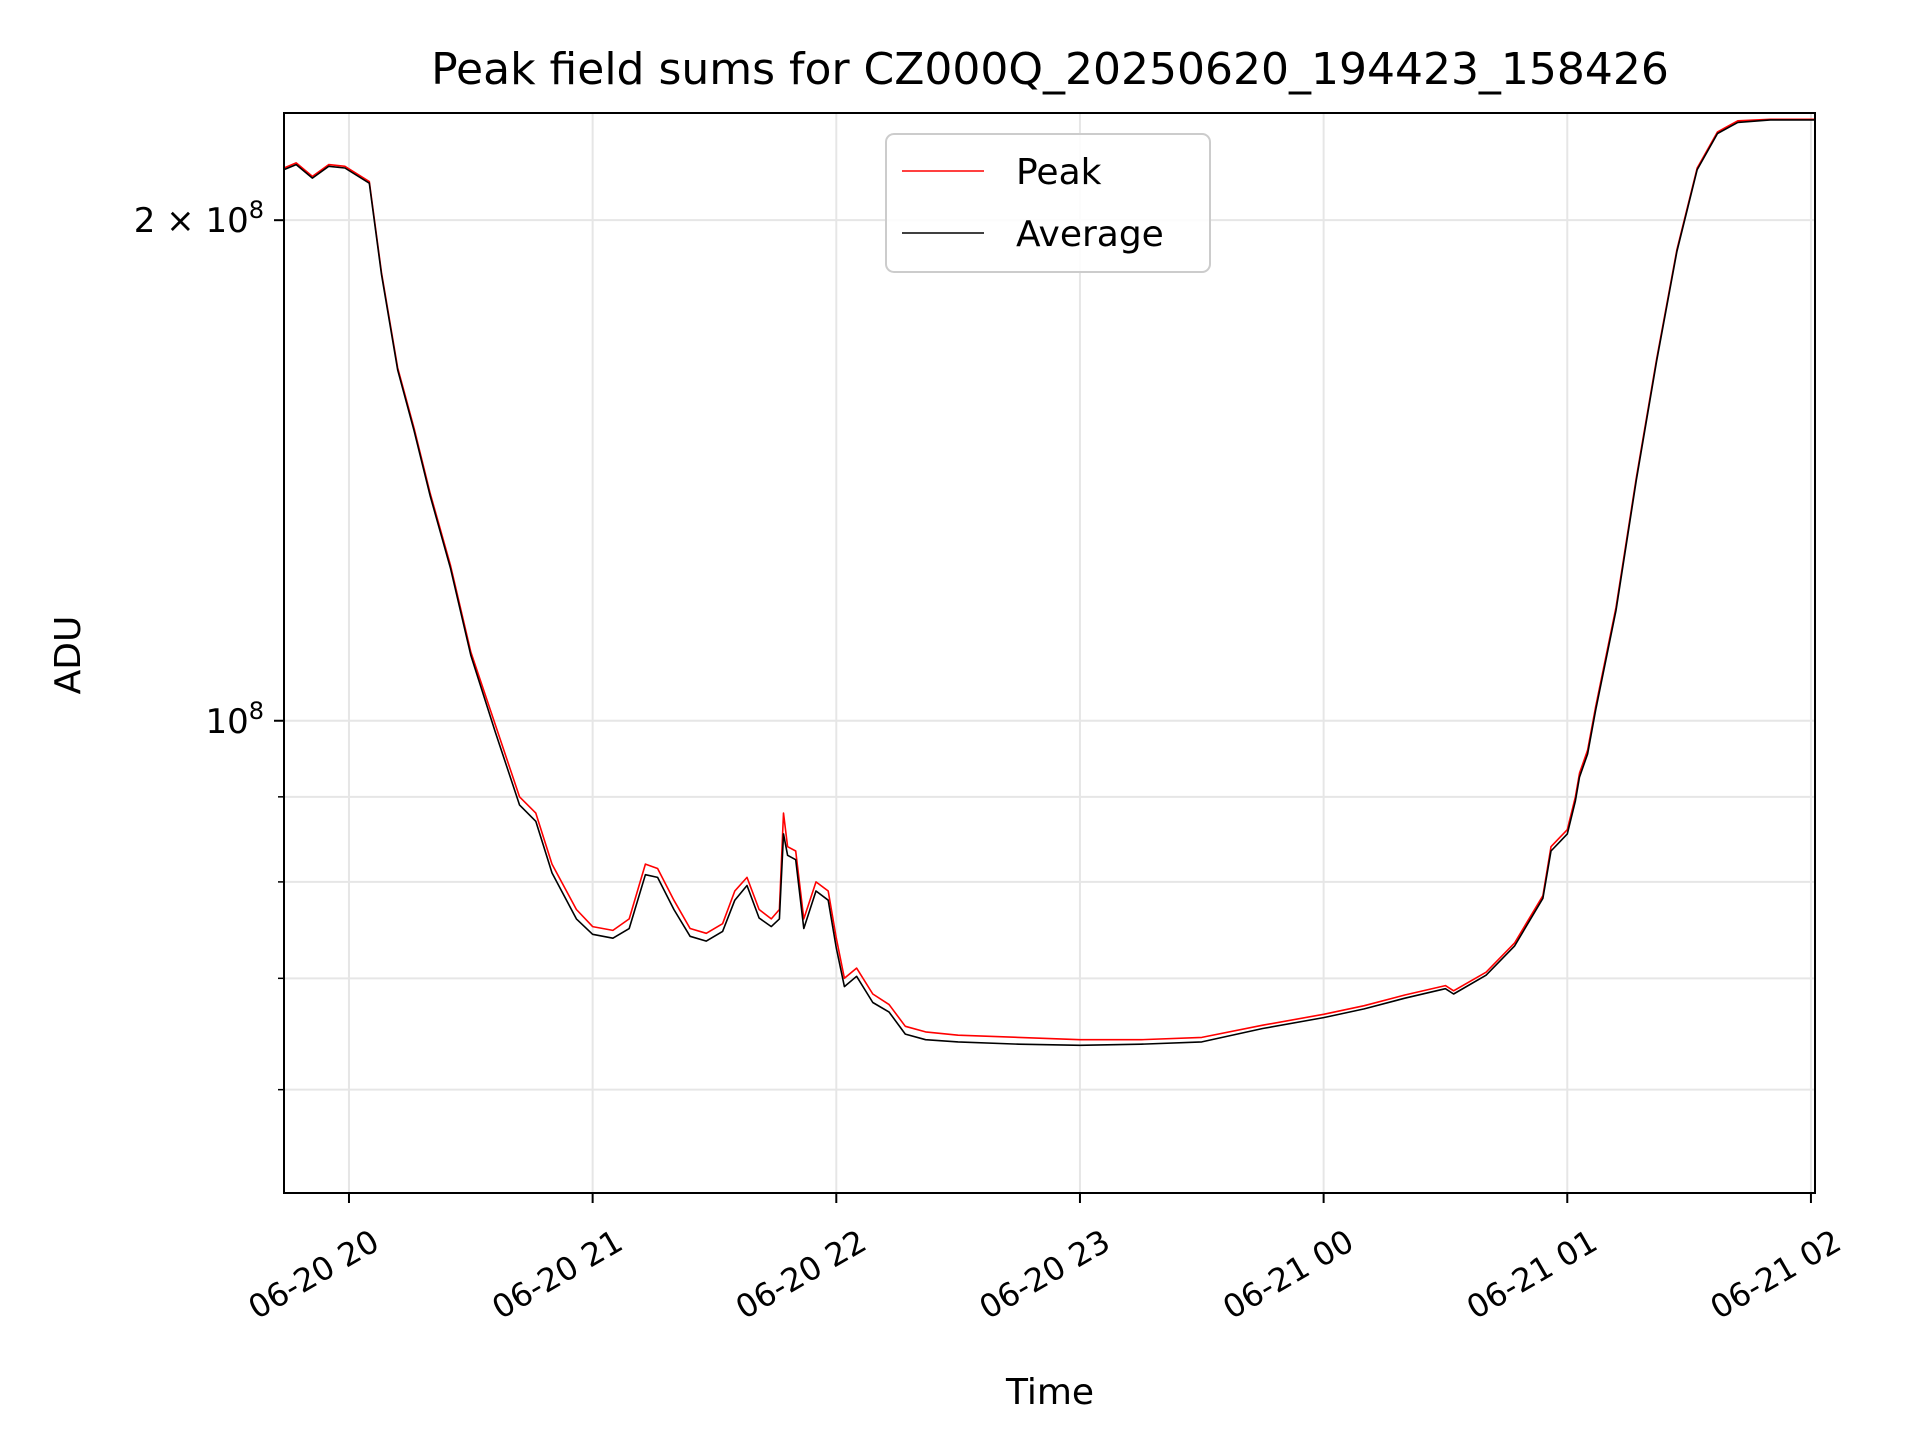 This screenshot has width=1920, height=1440. I want to click on legend-box, so click(1048, 203).